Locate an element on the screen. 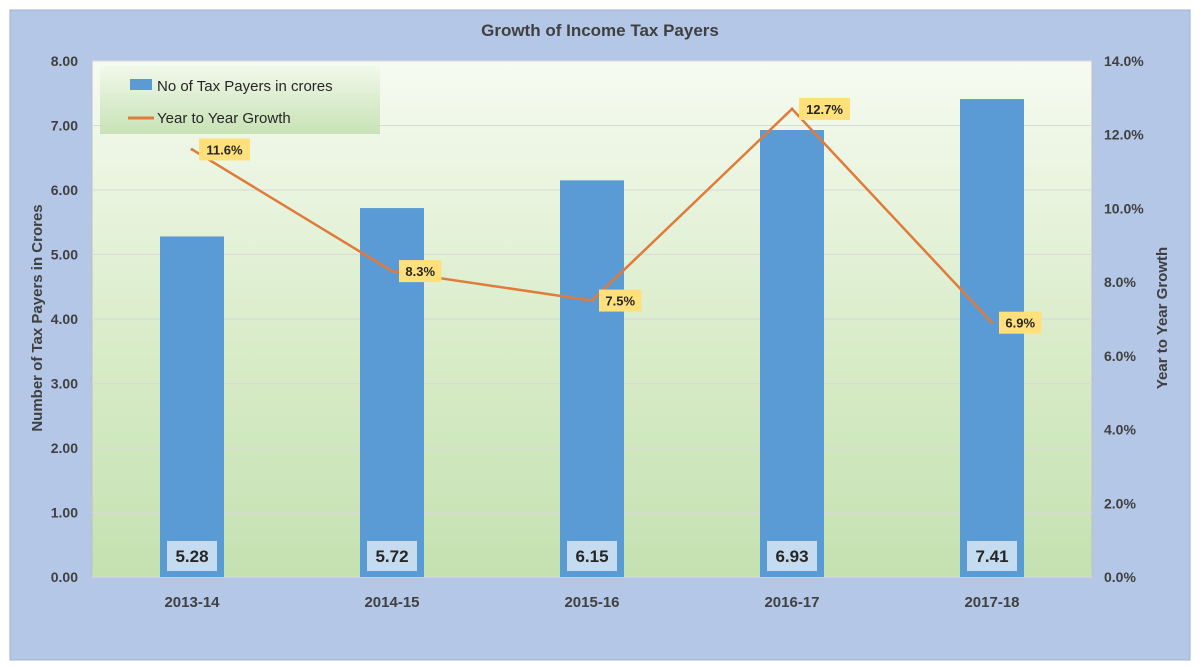  x-tick-label: 2014-15 is located at coordinates (391, 602).